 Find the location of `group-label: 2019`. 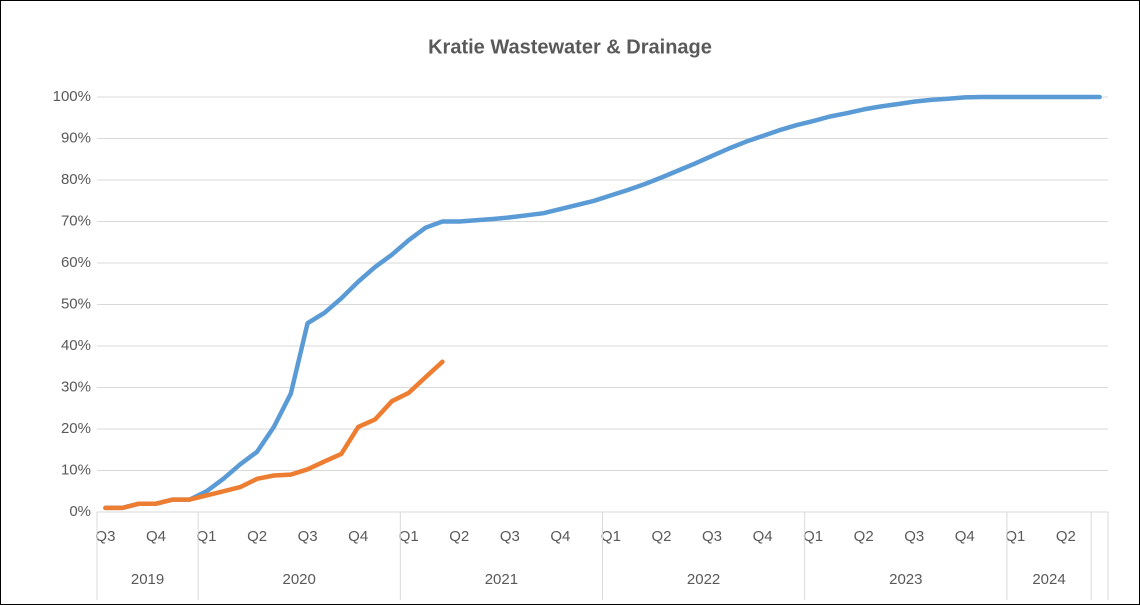

group-label: 2019 is located at coordinates (147, 579).